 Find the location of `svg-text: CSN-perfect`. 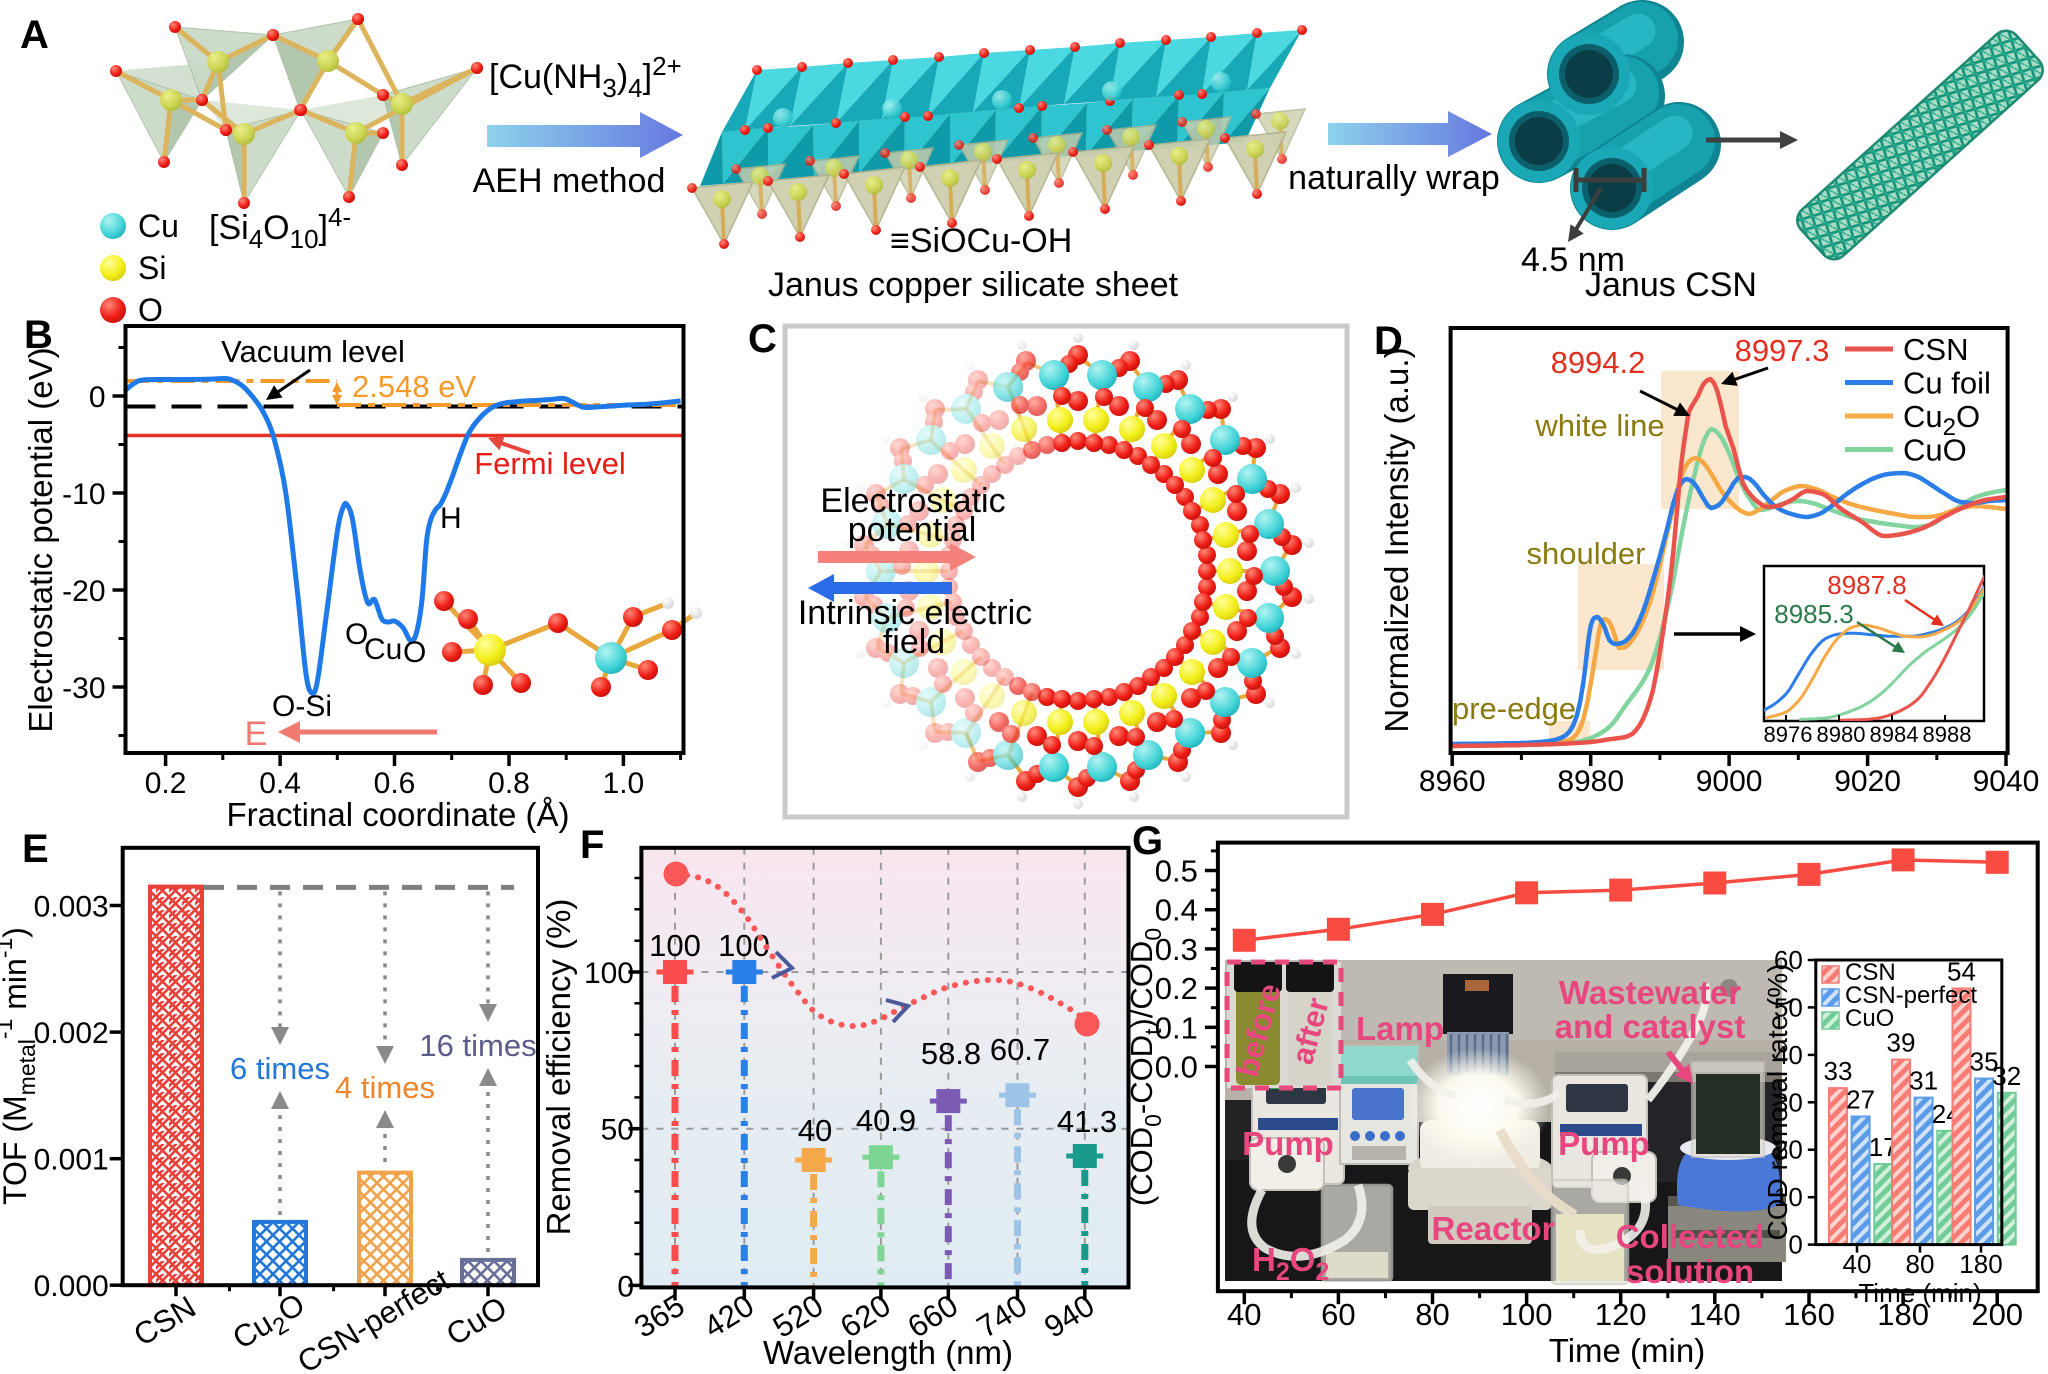

svg-text: CSN-perfect is located at coordinates (1911, 995).